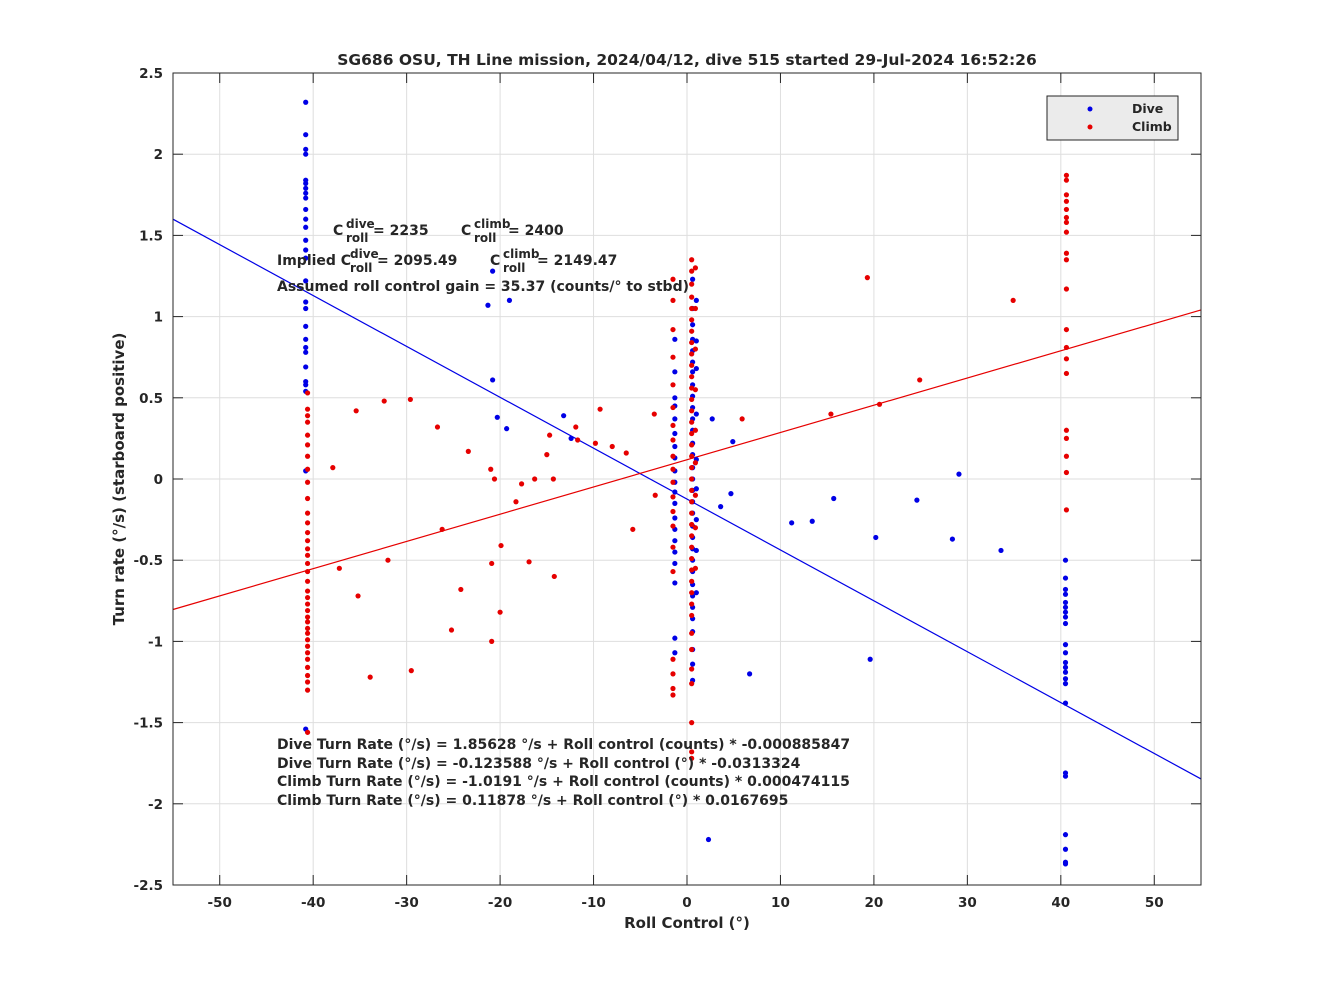 This screenshot has height=996, width=1328. Describe the element at coordinates (158, 155) in the screenshot. I see `y-tick-label: 2` at that location.